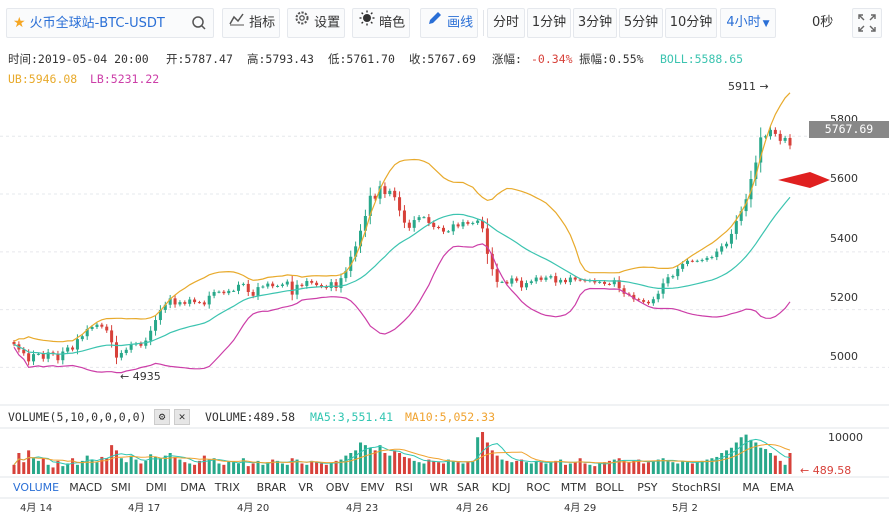  I want to click on interval-3min: 3分钟, so click(595, 23).